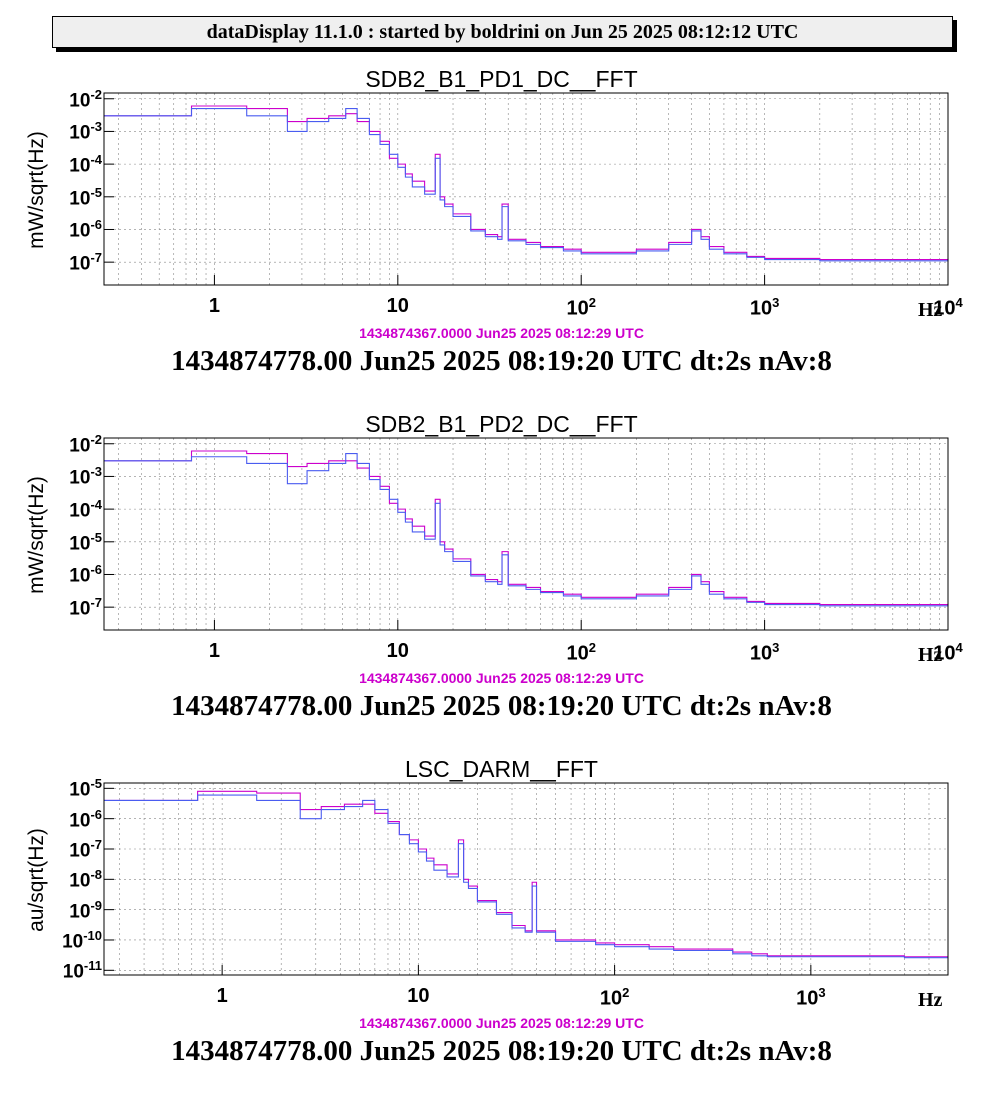 This screenshot has width=1003, height=1093. I want to click on y-tick-label: 10⁻¹⁰, so click(82, 940).